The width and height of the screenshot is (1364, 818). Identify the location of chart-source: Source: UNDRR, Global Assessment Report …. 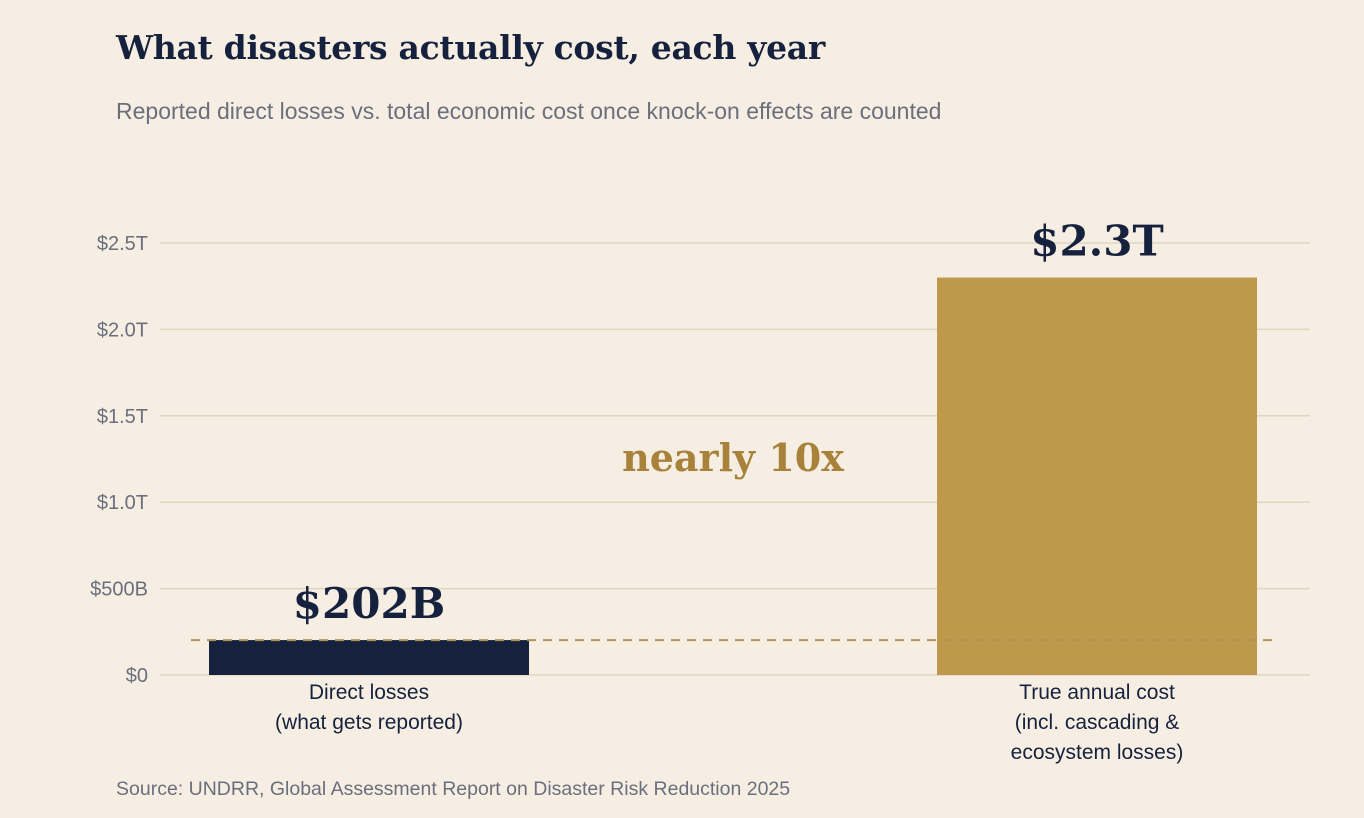
(453, 789).